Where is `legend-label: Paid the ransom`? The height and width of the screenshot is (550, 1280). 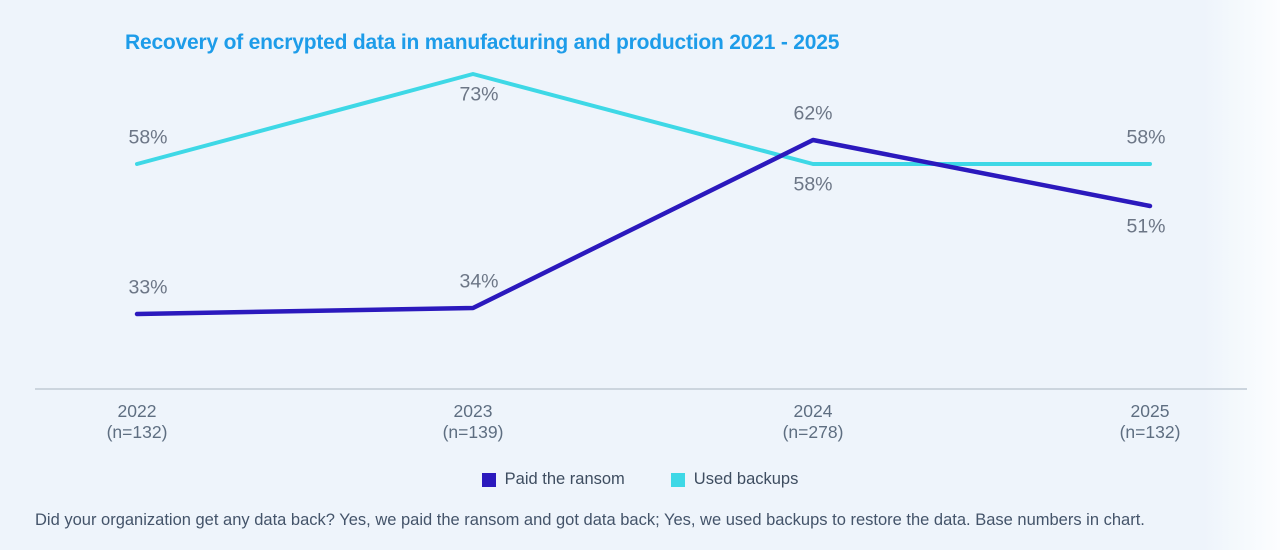 legend-label: Paid the ransom is located at coordinates (564, 479).